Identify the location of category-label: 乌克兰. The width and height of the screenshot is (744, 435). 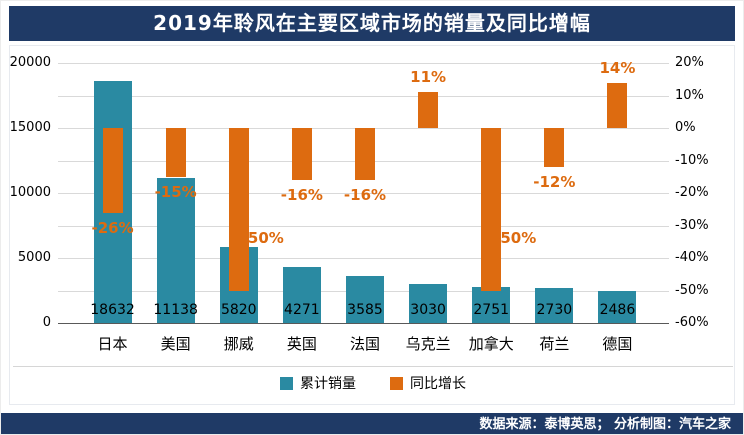
(428, 344).